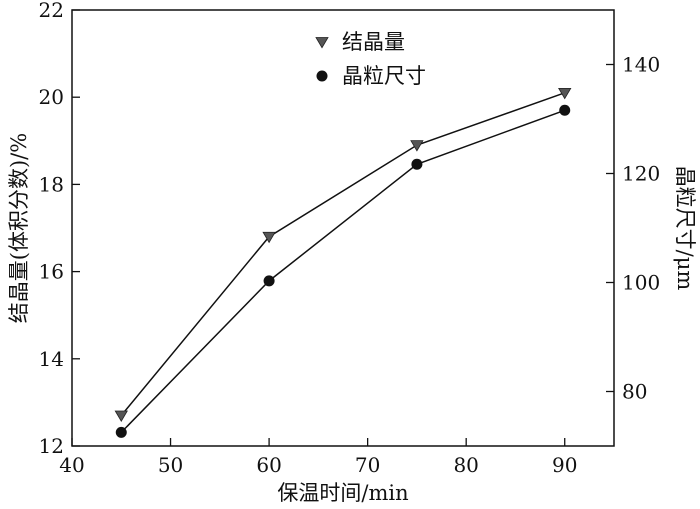 The image size is (700, 509). Describe the element at coordinates (685, 228) in the screenshot. I see `y2-axis-label: 晶粒尺寸/μm` at that location.